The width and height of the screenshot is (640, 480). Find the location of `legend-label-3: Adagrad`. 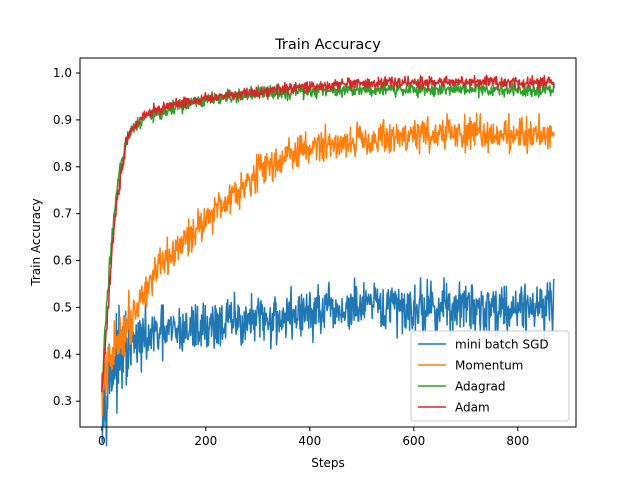

legend-label-3: Adagrad is located at coordinates (480, 387).